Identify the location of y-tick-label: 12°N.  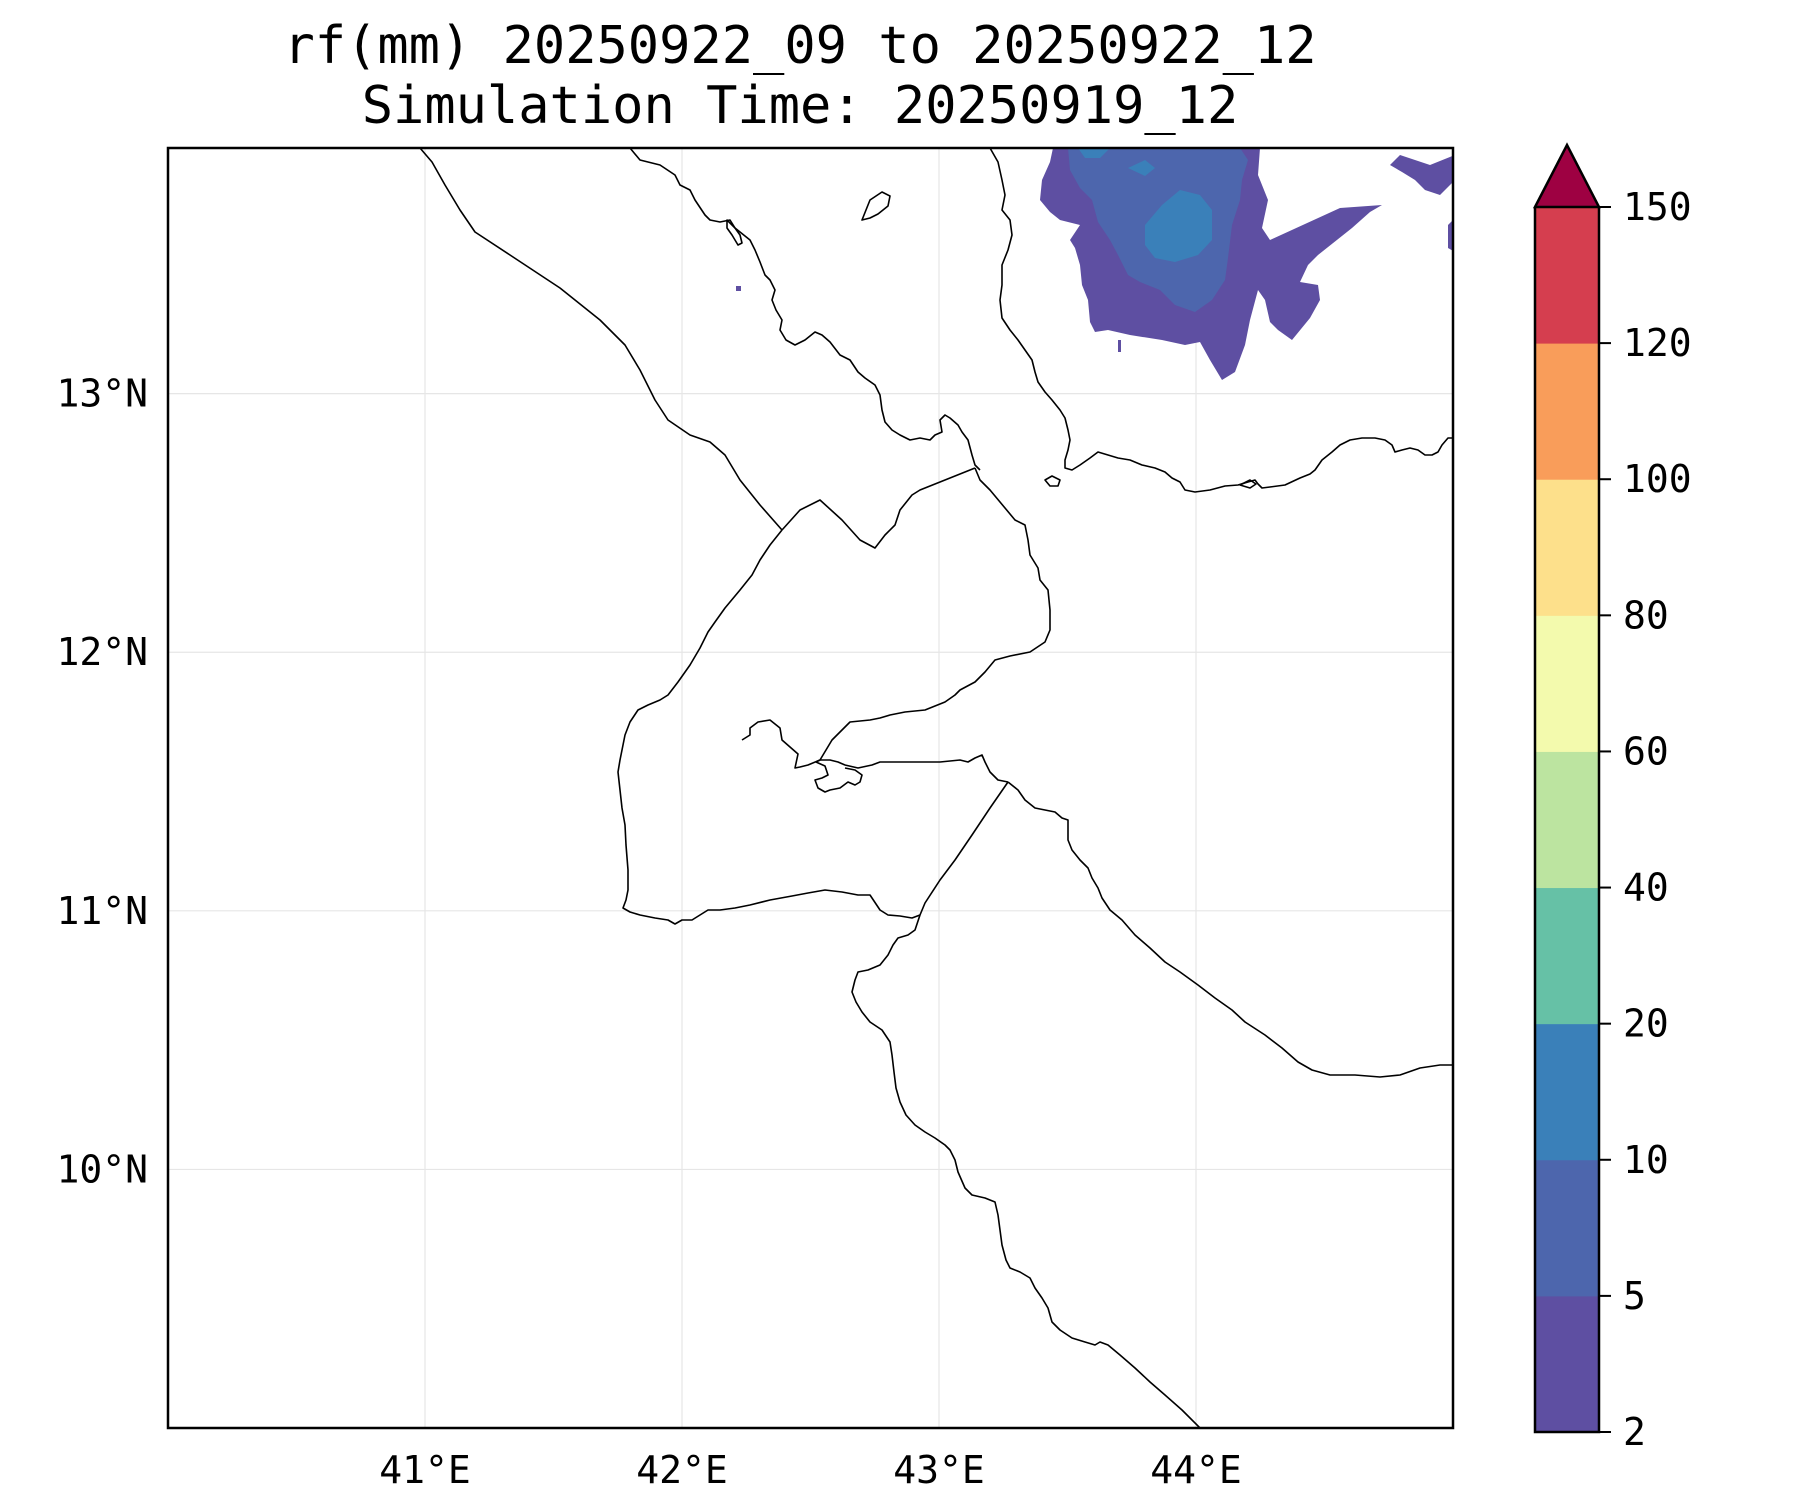
(102, 652).